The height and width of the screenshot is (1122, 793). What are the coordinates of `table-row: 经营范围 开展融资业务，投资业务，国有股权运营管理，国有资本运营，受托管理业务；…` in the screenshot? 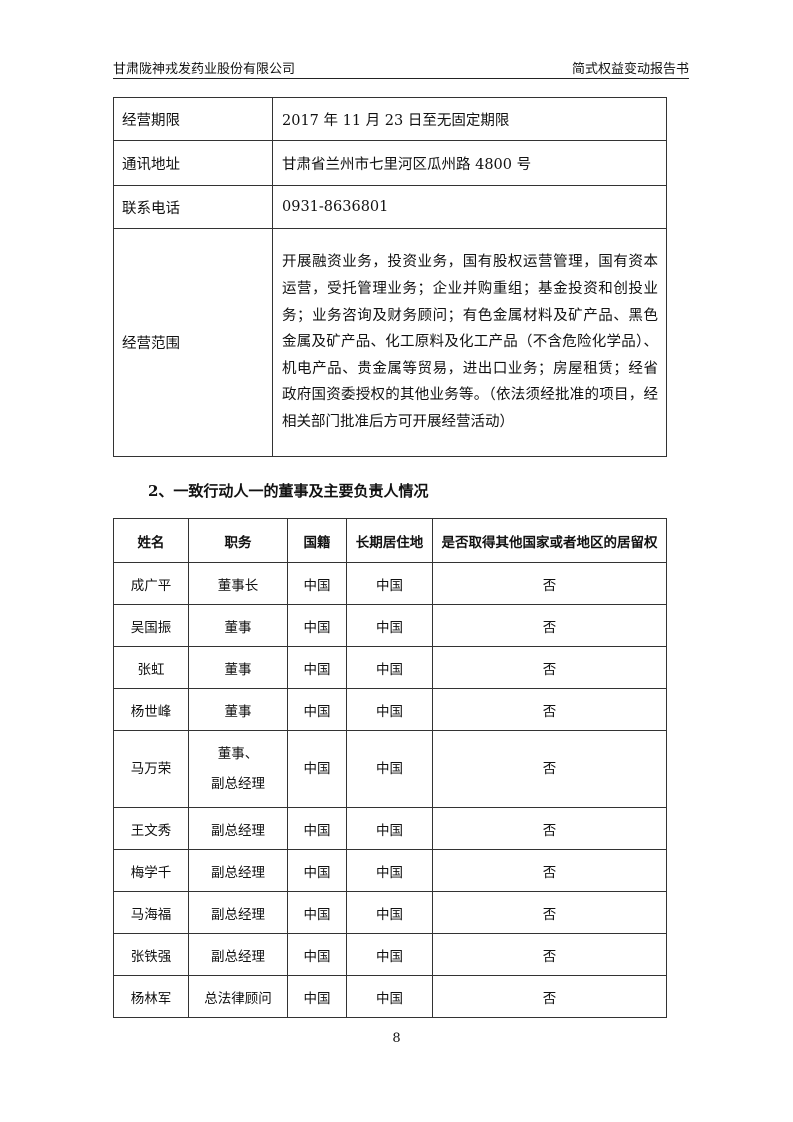 It's located at (390, 342).